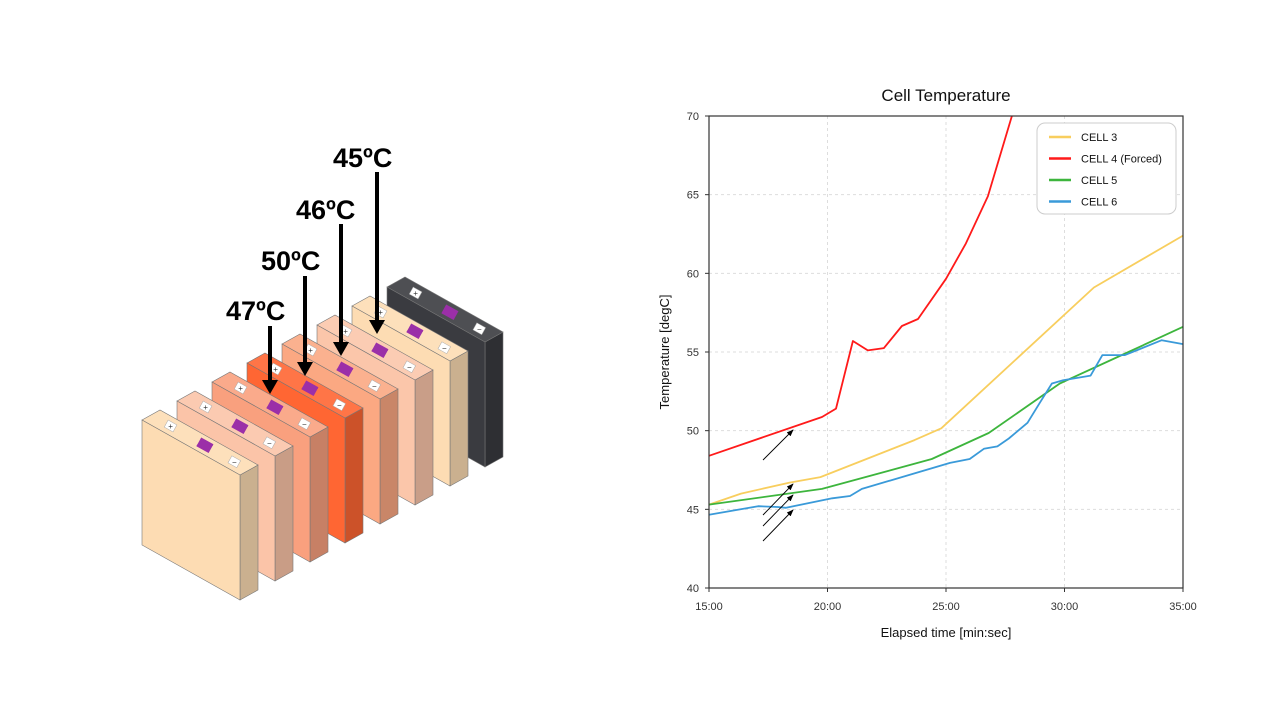 The height and width of the screenshot is (720, 1280). I want to click on temp-label-text: 50ºC, so click(290, 261).